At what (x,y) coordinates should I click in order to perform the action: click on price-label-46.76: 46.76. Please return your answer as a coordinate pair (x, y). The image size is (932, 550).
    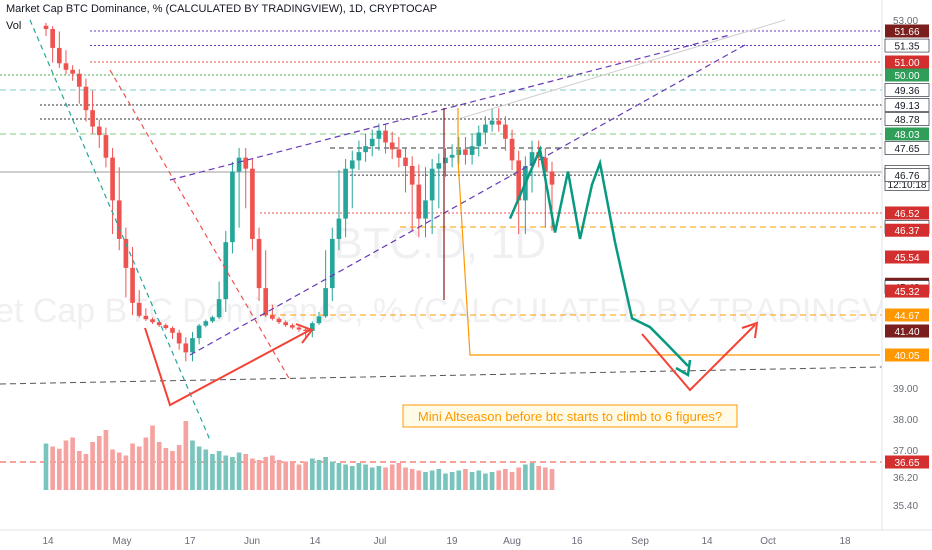
    Looking at the image, I should click on (907, 175).